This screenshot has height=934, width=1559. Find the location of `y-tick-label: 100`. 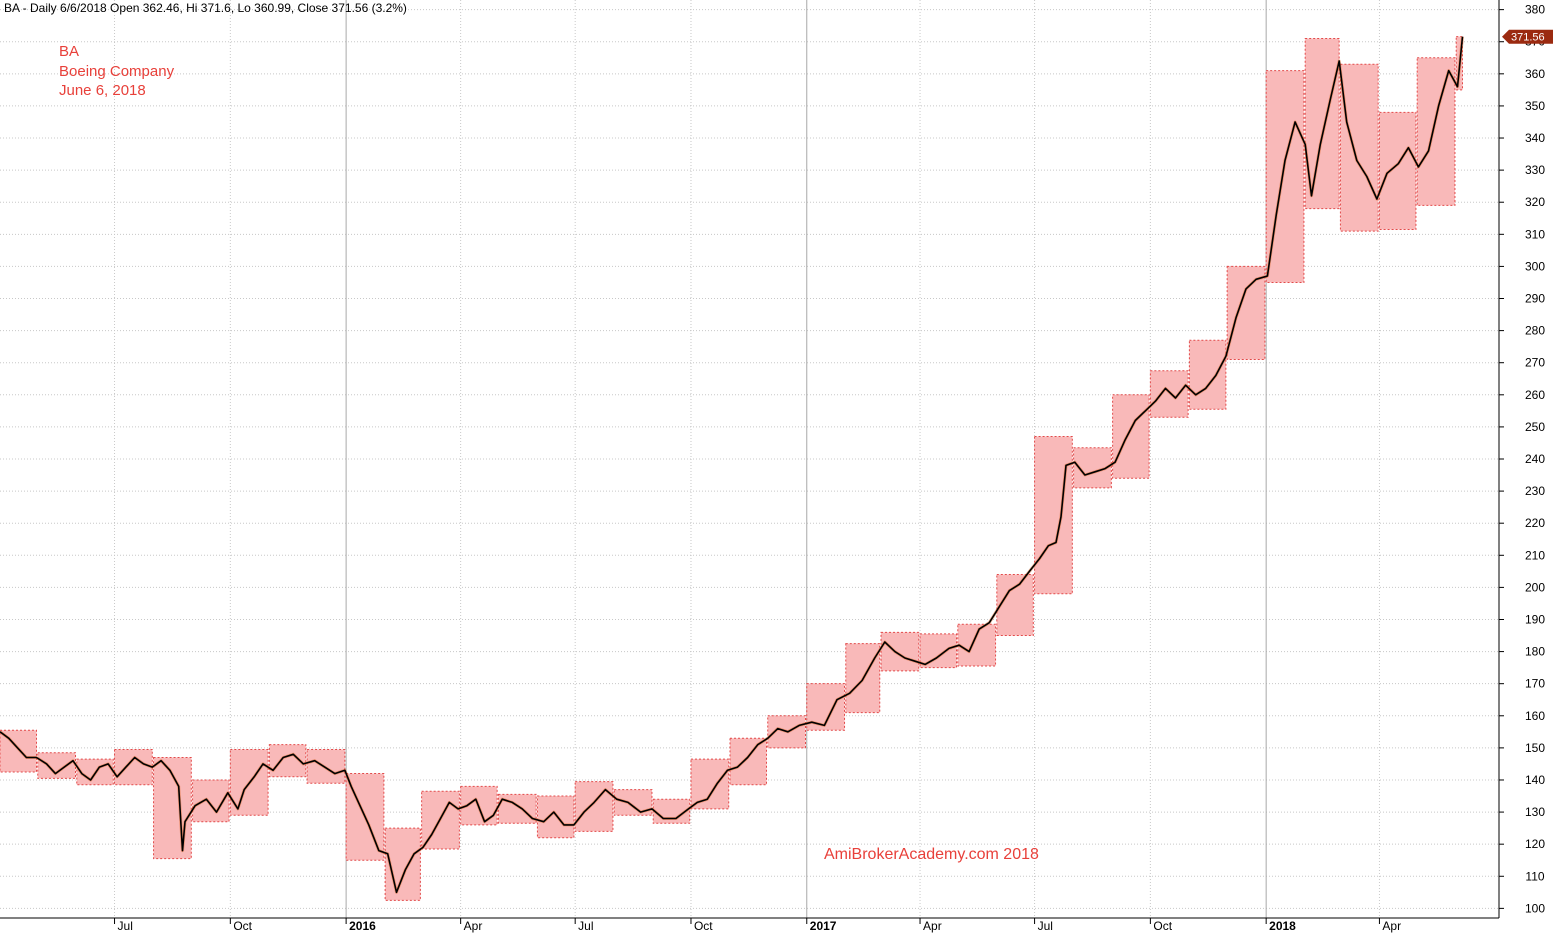

y-tick-label: 100 is located at coordinates (1535, 908).